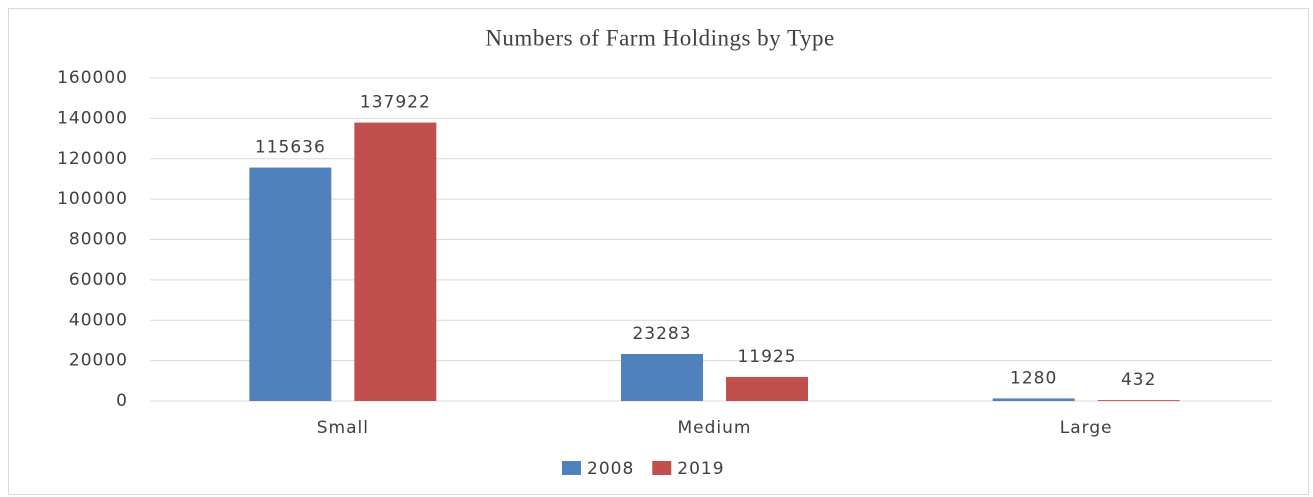  Describe the element at coordinates (92, 118) in the screenshot. I see `y-tick-label: 140000` at that location.